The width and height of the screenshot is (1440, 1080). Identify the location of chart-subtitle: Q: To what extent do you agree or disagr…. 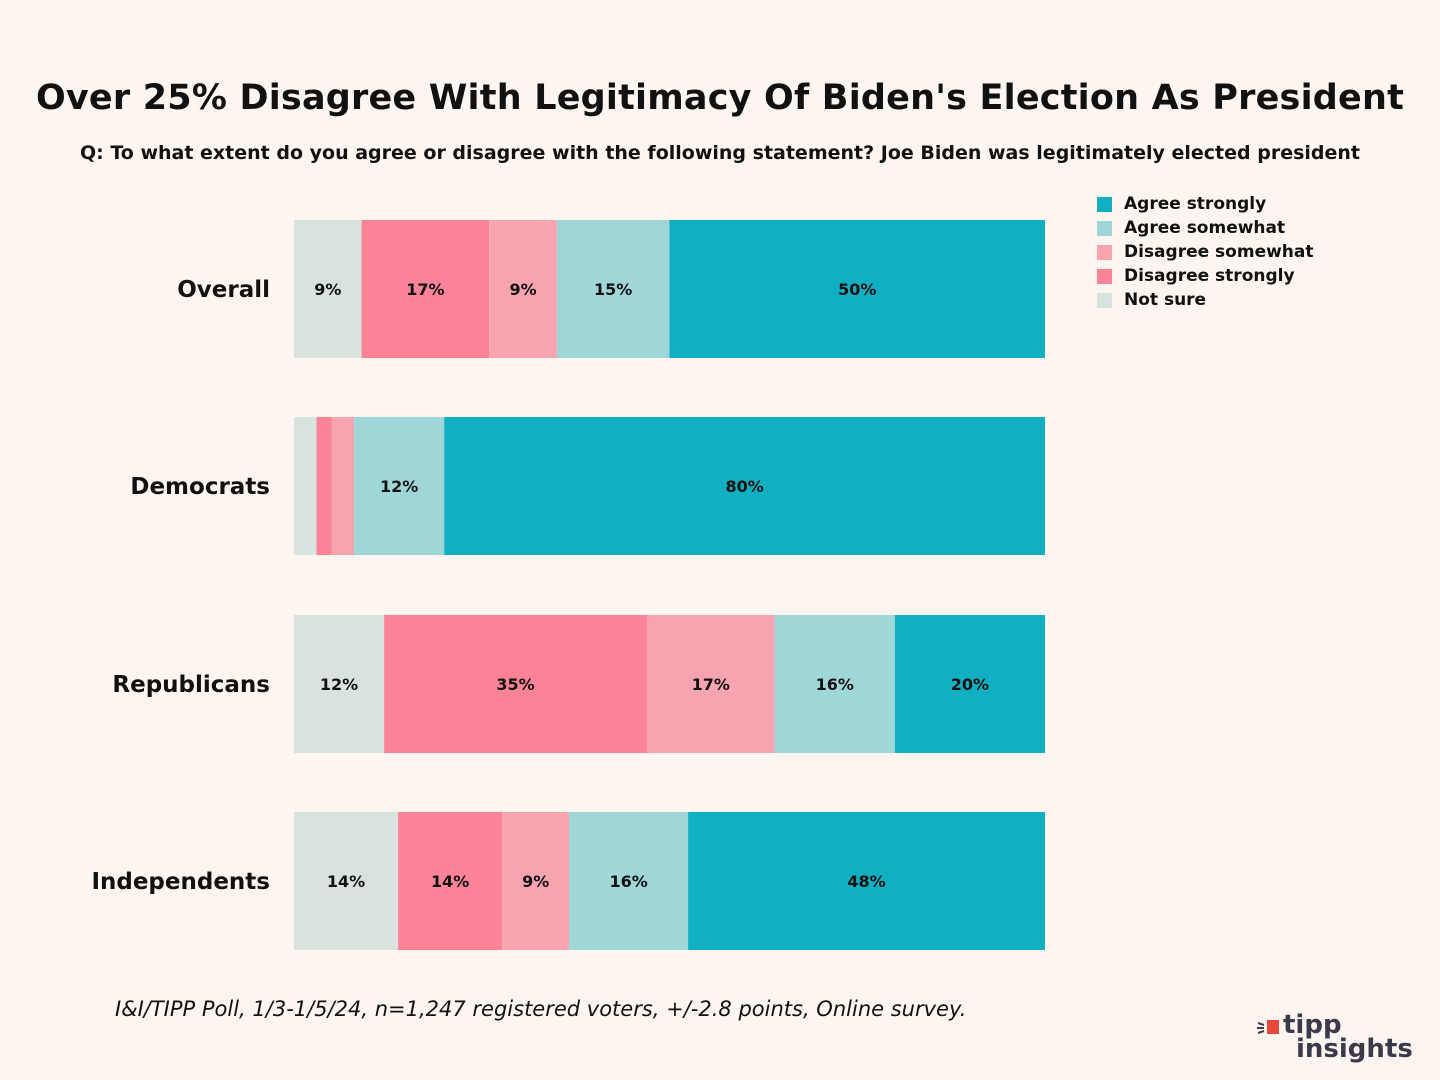
(720, 153).